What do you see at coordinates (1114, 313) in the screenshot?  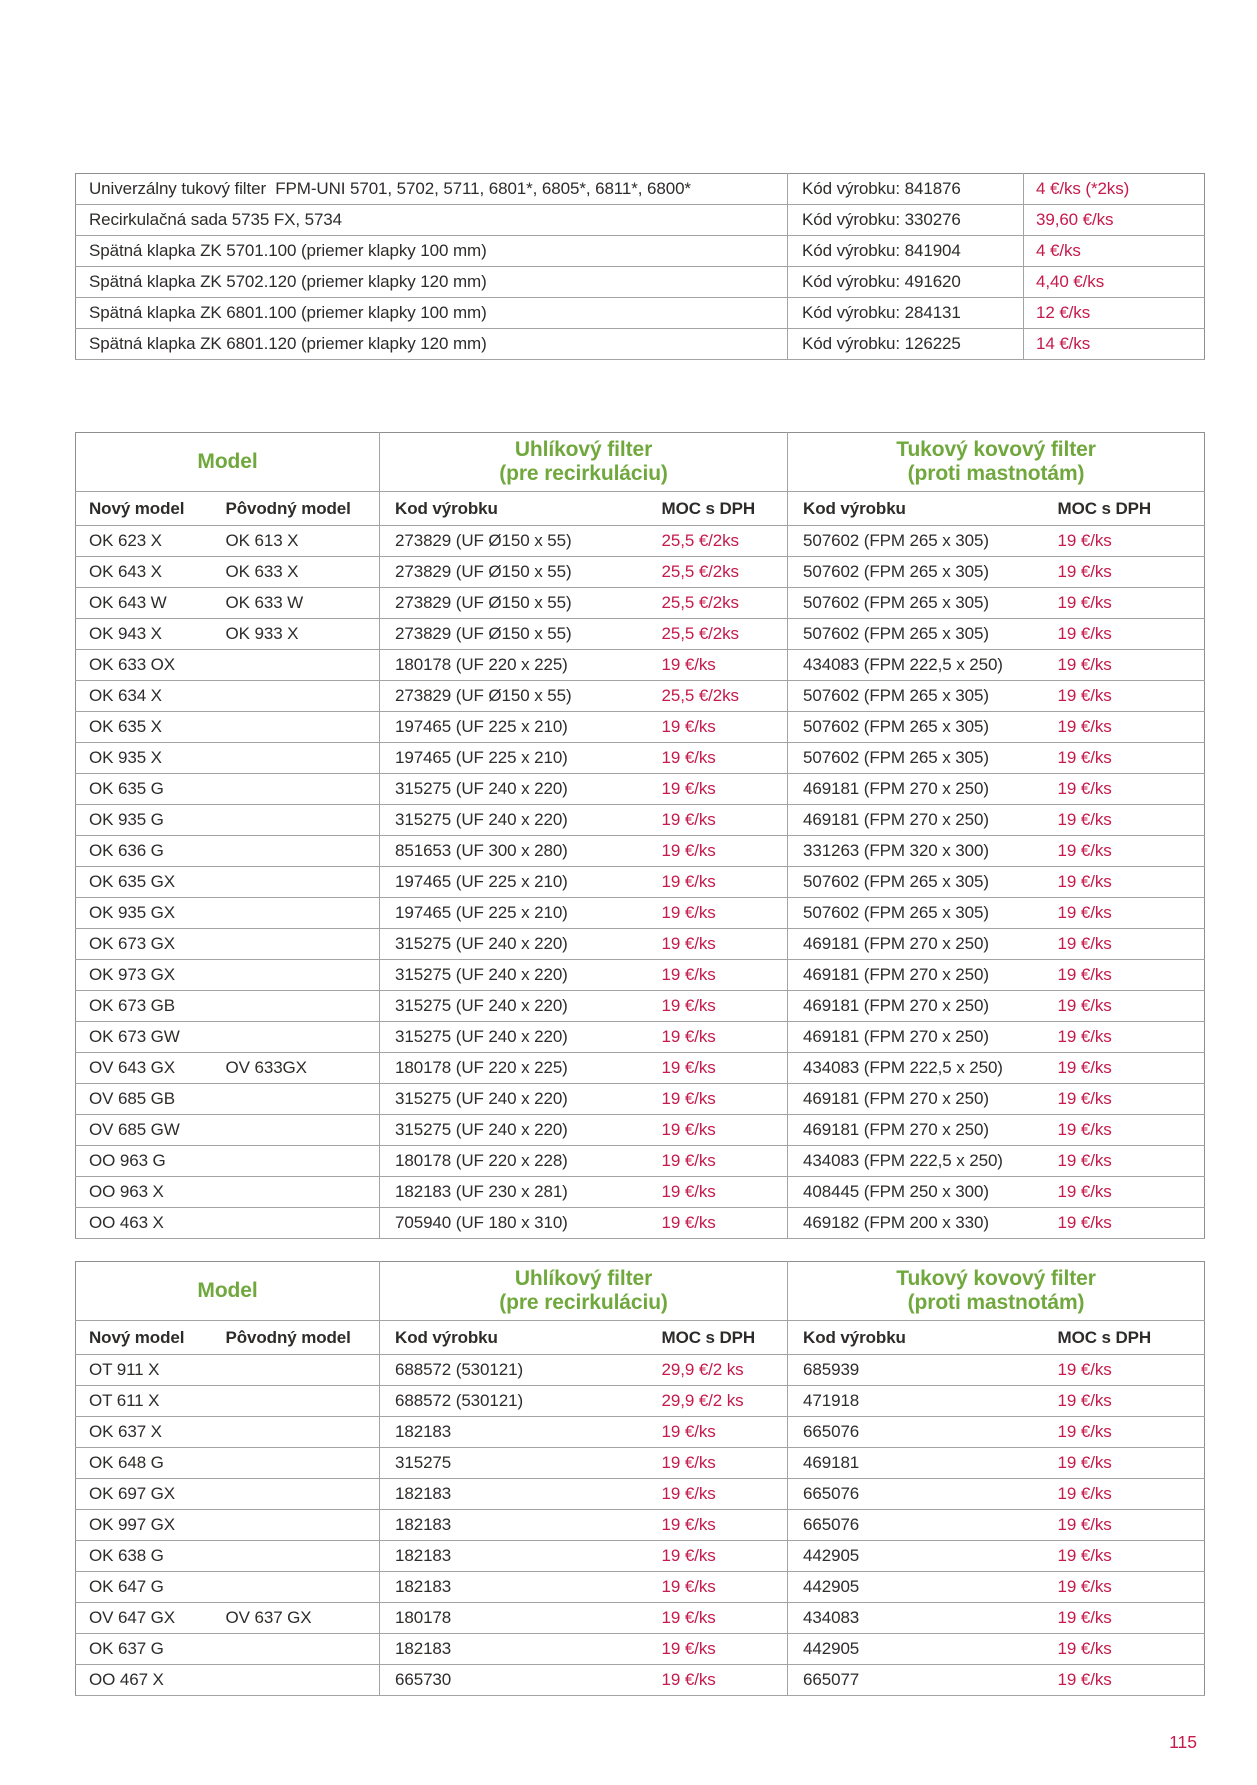 I see `product-price-cell: 12 €/ks` at bounding box center [1114, 313].